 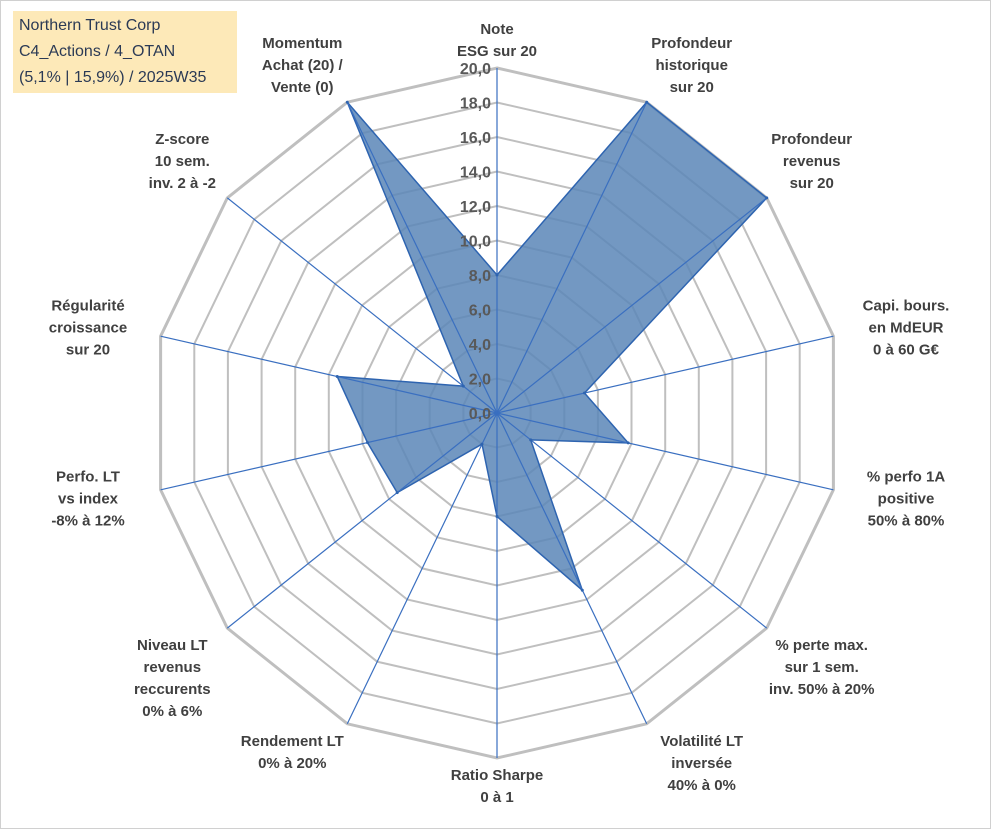 I want to click on axis-label: Ratio Sharpe 0 à 1, so click(x=497, y=786).